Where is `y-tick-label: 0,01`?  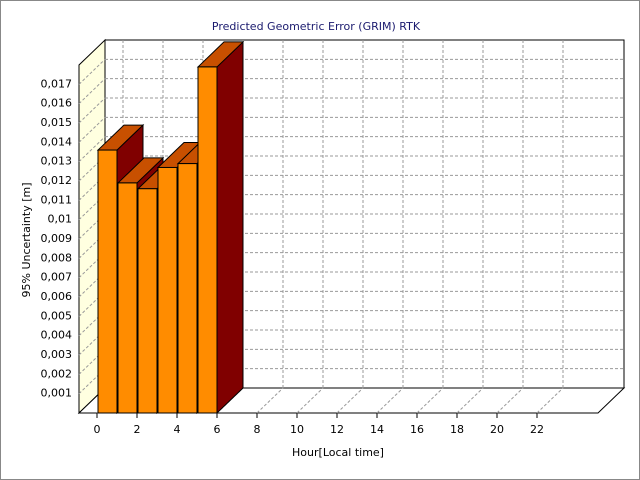 y-tick-label: 0,01 is located at coordinates (60, 219).